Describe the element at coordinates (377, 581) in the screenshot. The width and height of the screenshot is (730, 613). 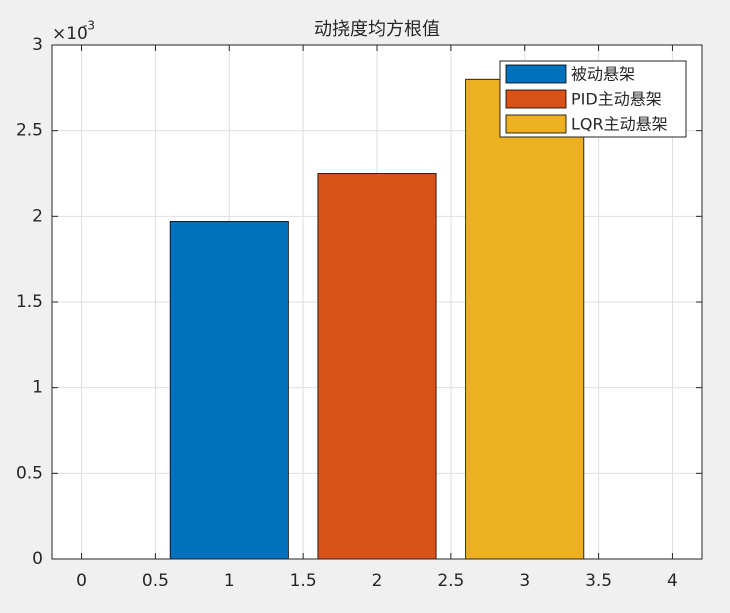
I see `x-tick-label: 2` at that location.